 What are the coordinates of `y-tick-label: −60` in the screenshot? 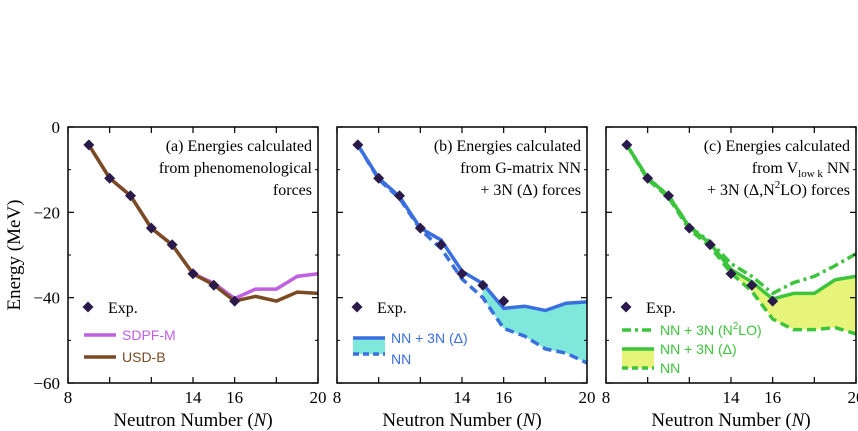 It's located at (46, 383).